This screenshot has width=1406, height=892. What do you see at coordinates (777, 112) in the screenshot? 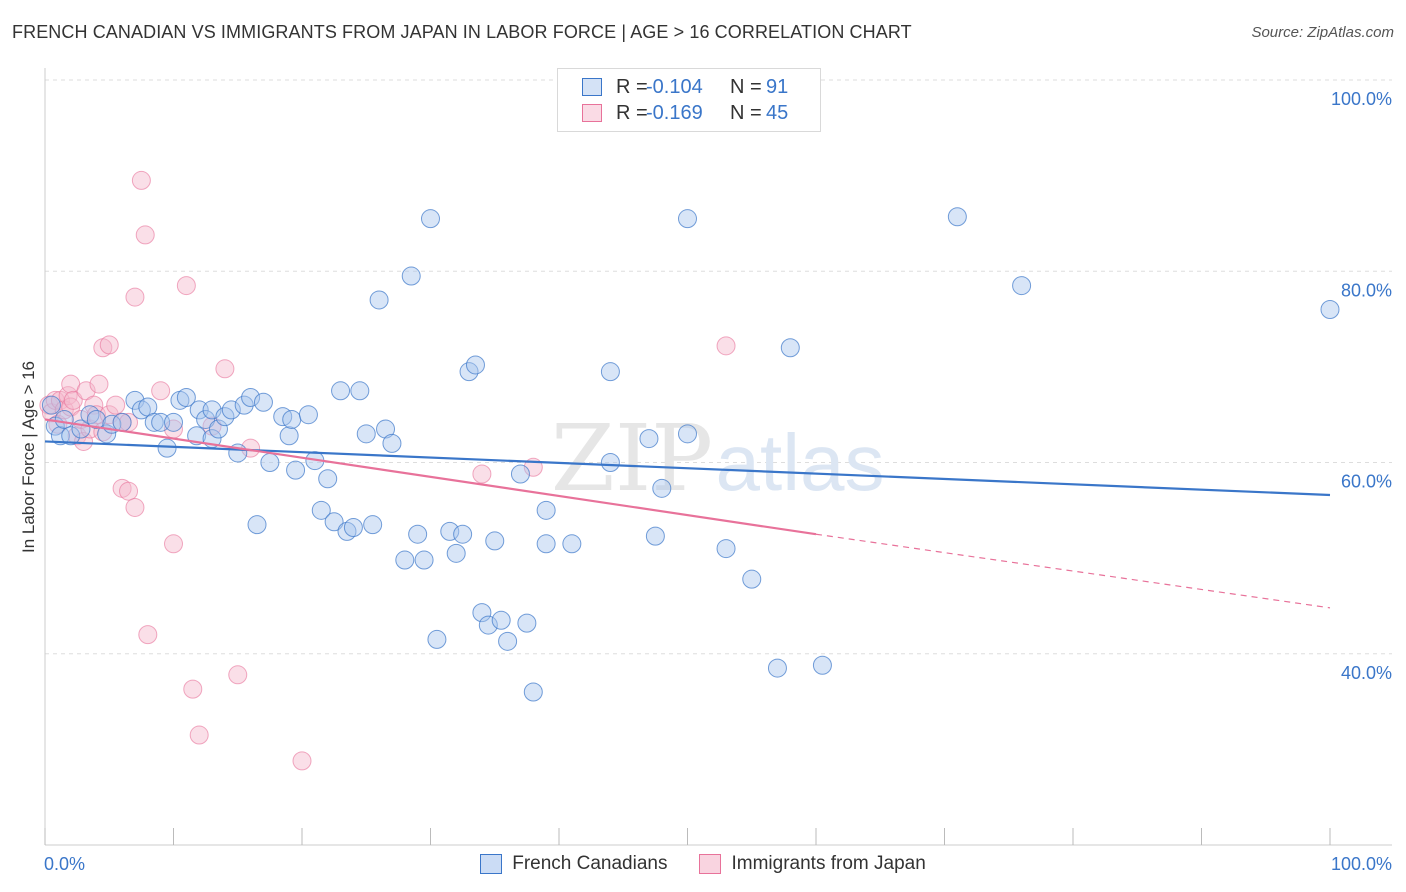
I see `legend-n-value: 45` at bounding box center [777, 112].